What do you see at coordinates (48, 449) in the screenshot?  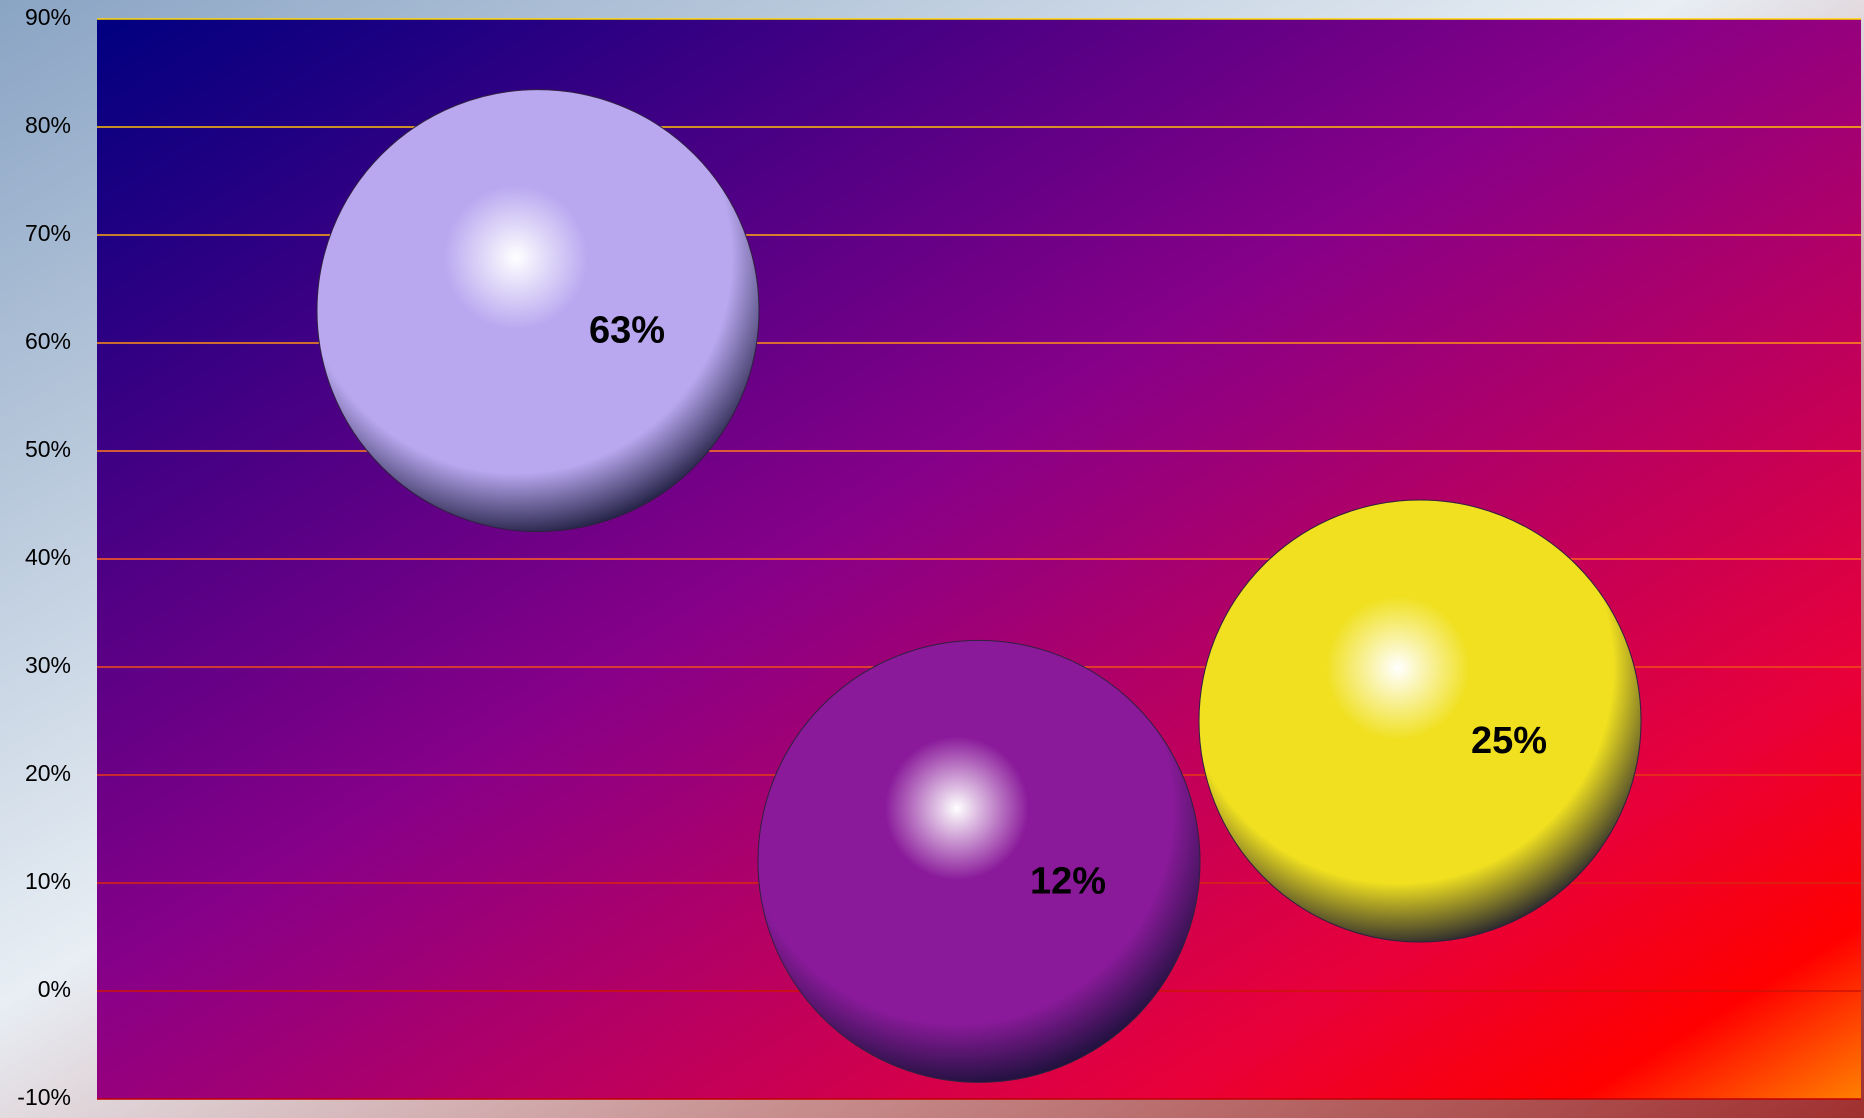 I see `y-tick-label: 50%` at bounding box center [48, 449].